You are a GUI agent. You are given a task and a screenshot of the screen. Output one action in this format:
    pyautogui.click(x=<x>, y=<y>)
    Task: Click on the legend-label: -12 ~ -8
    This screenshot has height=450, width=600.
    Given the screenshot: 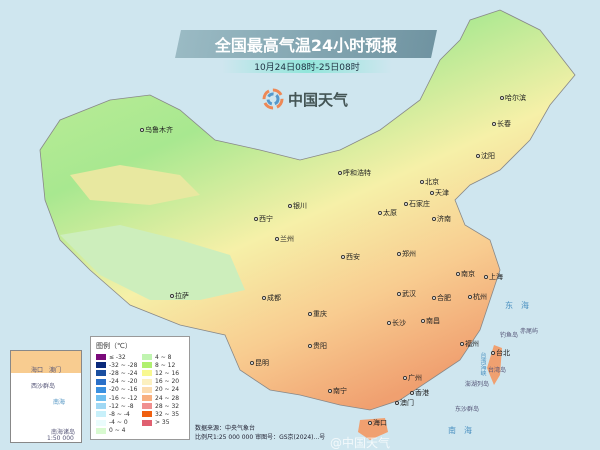 What is the action you would take?
    pyautogui.click(x=121, y=406)
    